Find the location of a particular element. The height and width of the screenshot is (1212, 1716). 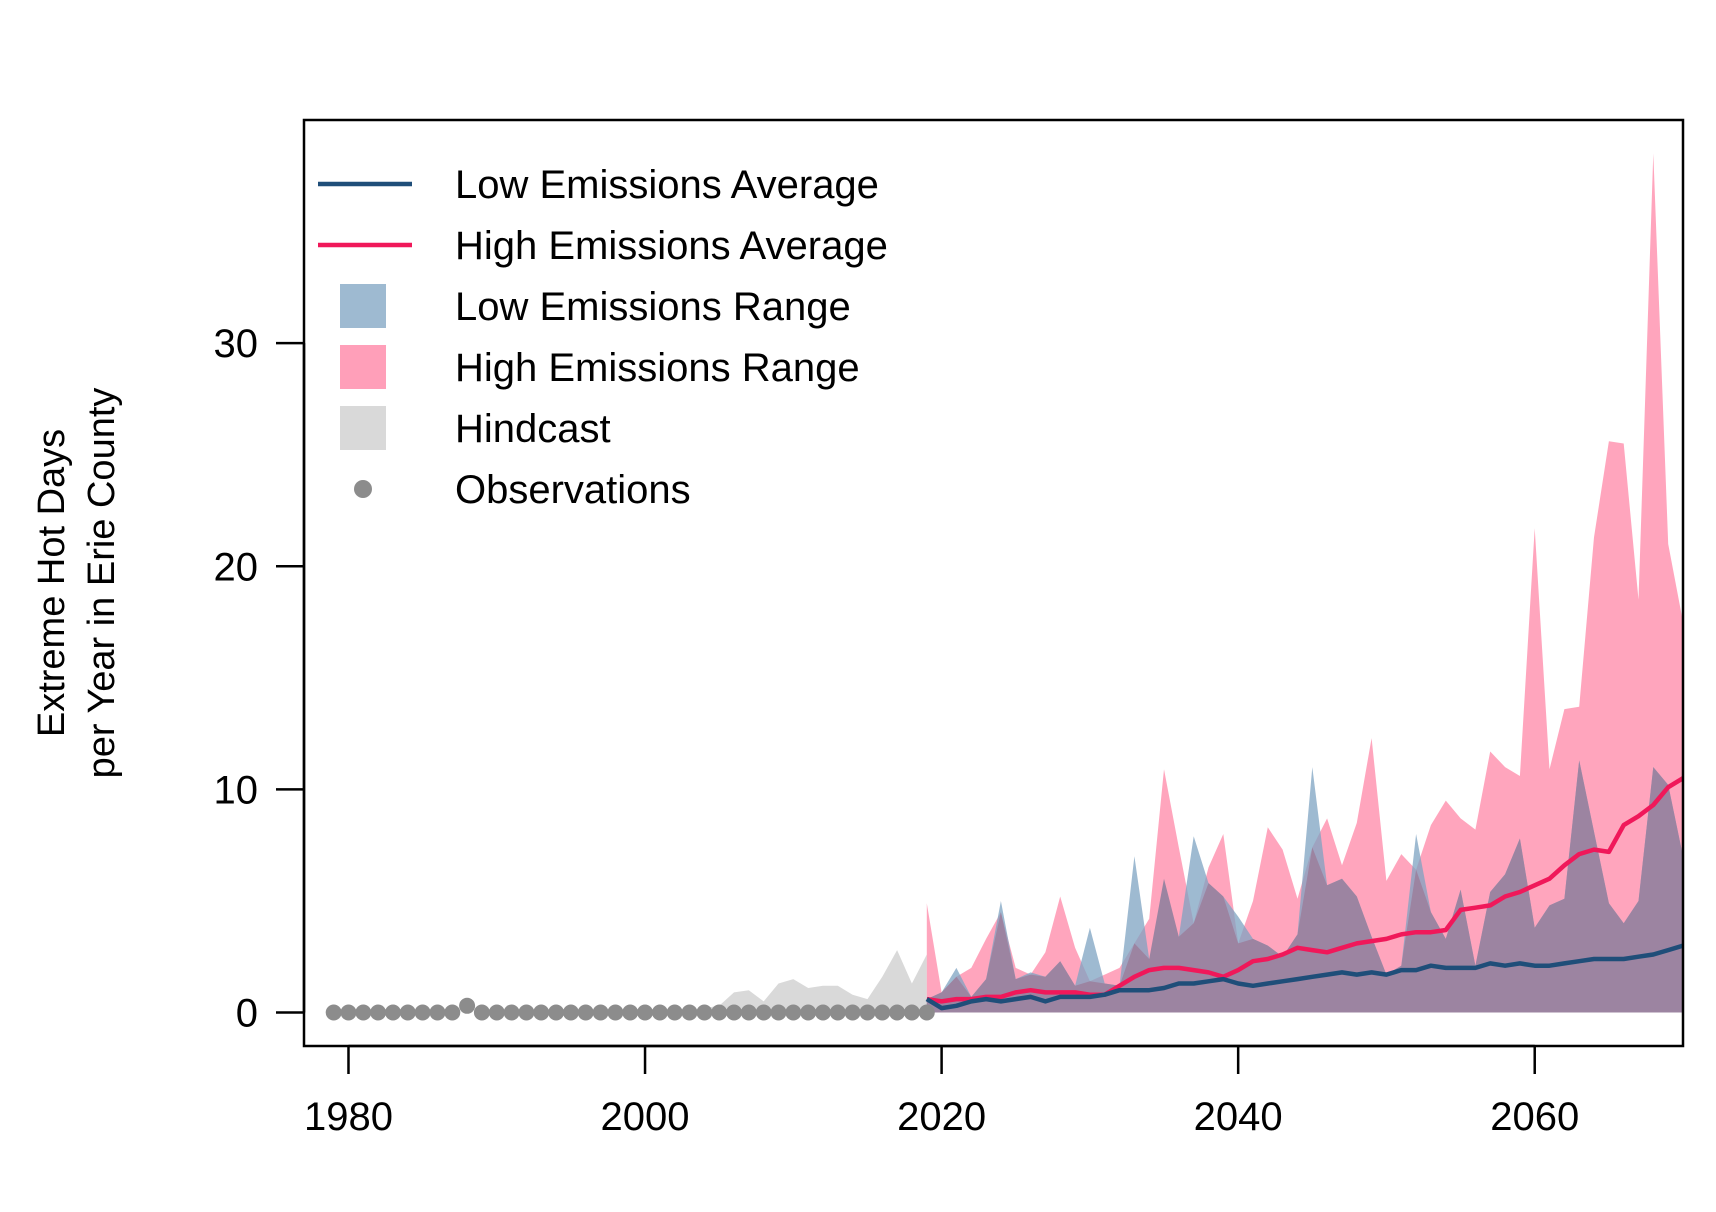

high-emissions-average-line is located at coordinates (1304, 890).